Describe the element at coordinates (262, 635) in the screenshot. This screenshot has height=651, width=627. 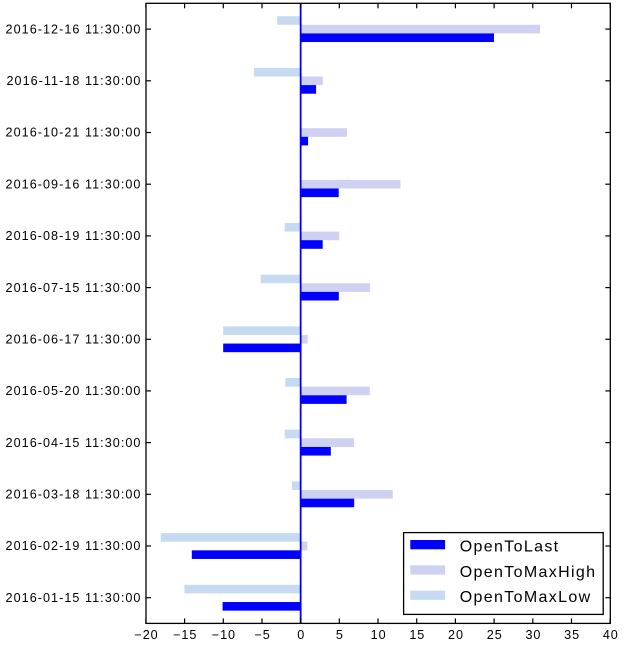
I see `svg-text: −5` at that location.